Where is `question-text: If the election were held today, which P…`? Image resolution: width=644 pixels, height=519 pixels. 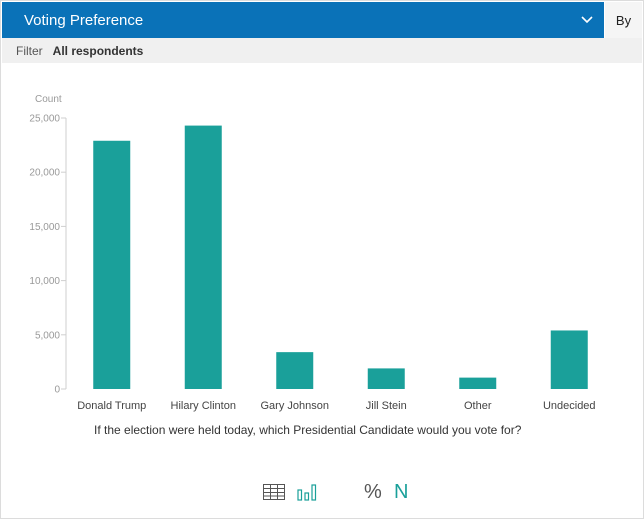
question-text: If the election were held today, which P… is located at coordinates (308, 430).